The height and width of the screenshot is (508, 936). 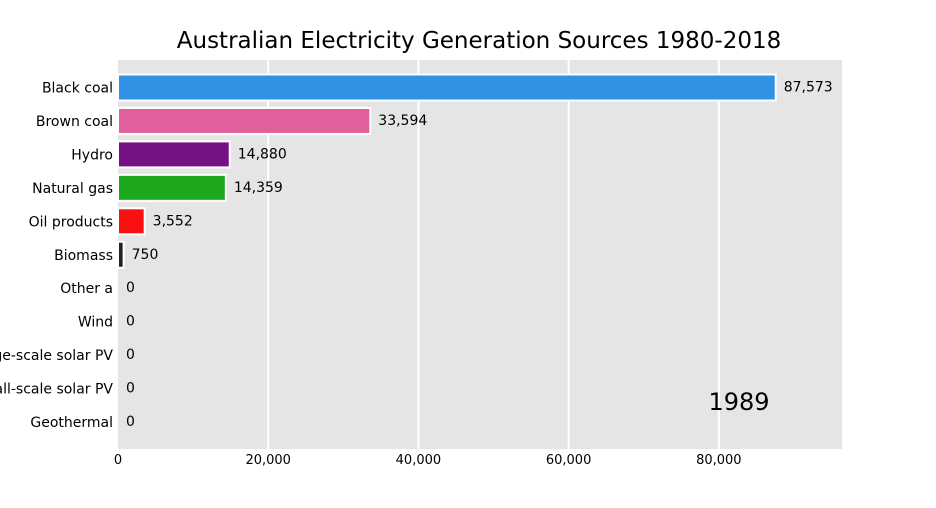 I want to click on x-axis-ticks: 0 20,000 40,000 60,000 80,000, so click(x=428, y=460).